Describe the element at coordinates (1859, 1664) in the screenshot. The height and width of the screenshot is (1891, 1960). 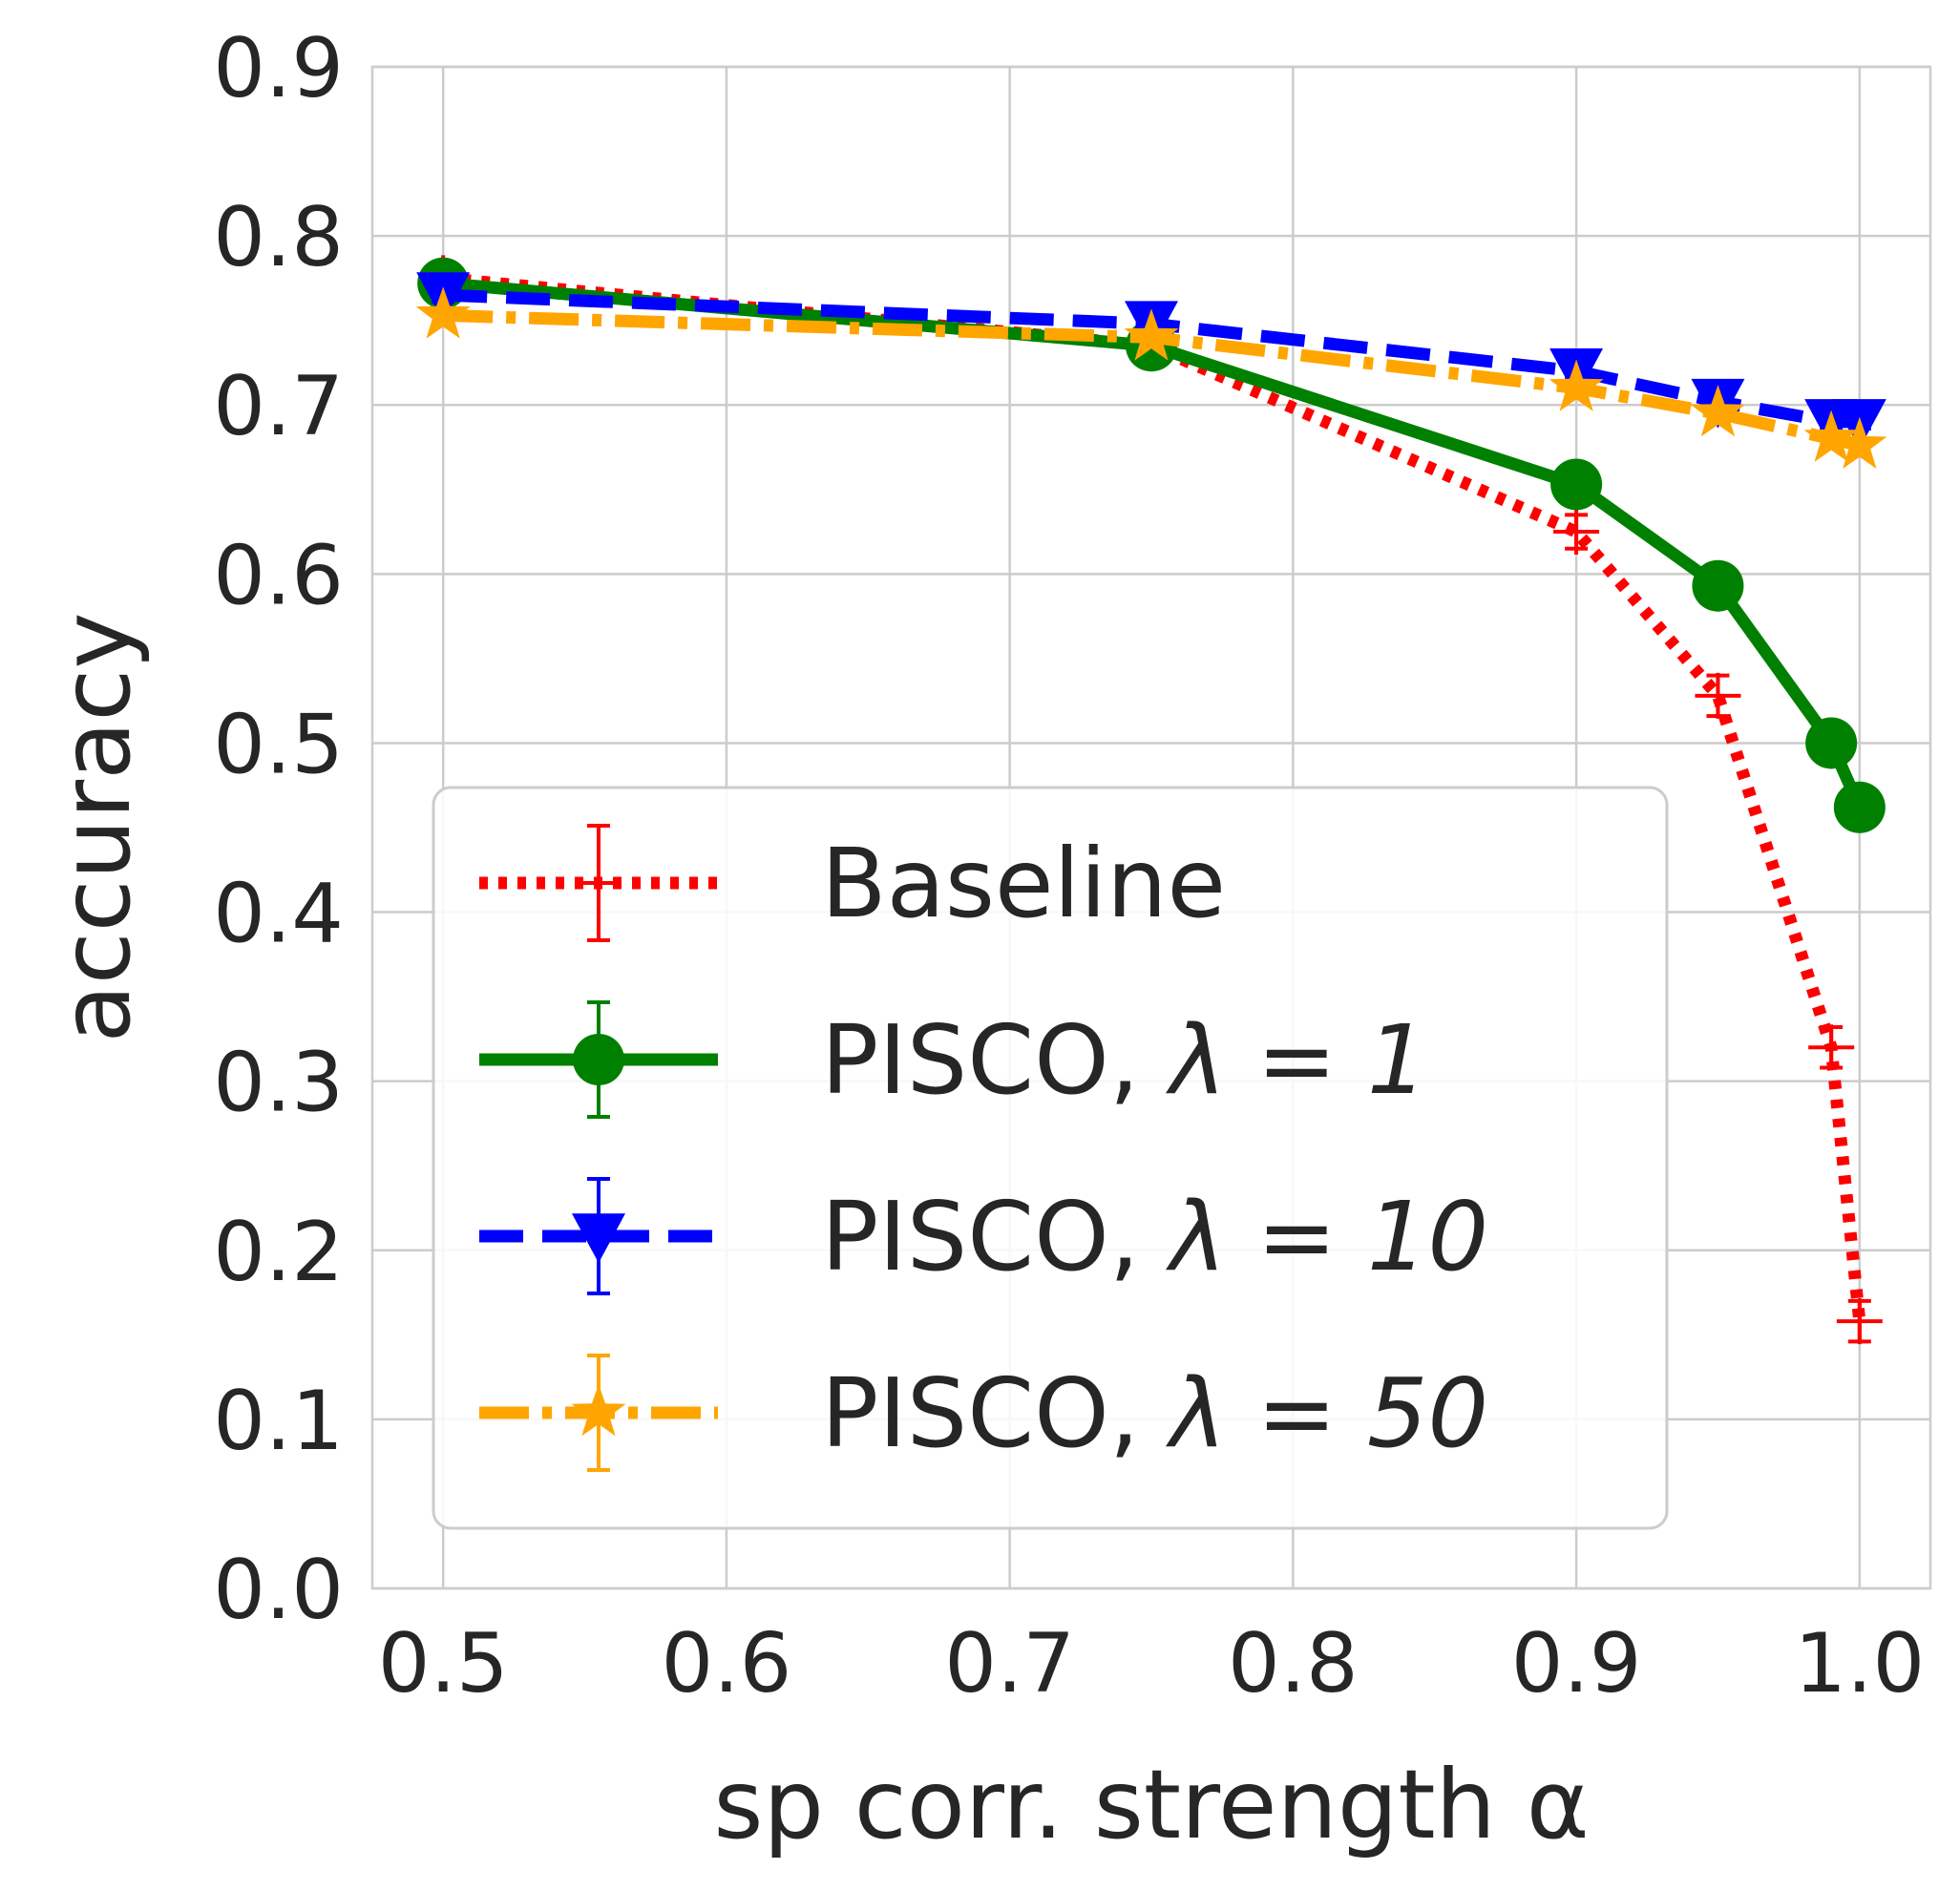
I see `x-tick-label: 1.0` at that location.